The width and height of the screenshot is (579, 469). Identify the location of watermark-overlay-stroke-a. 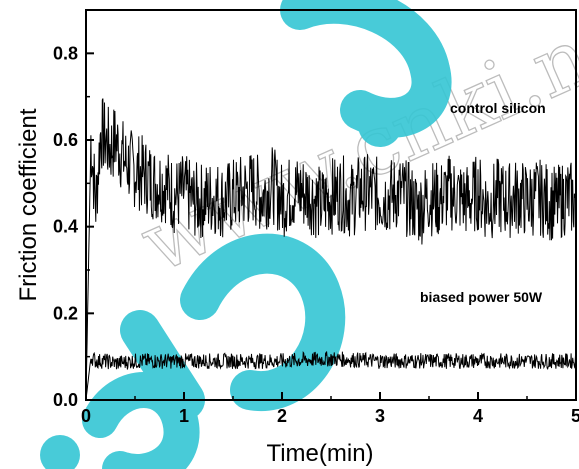
(366, 69).